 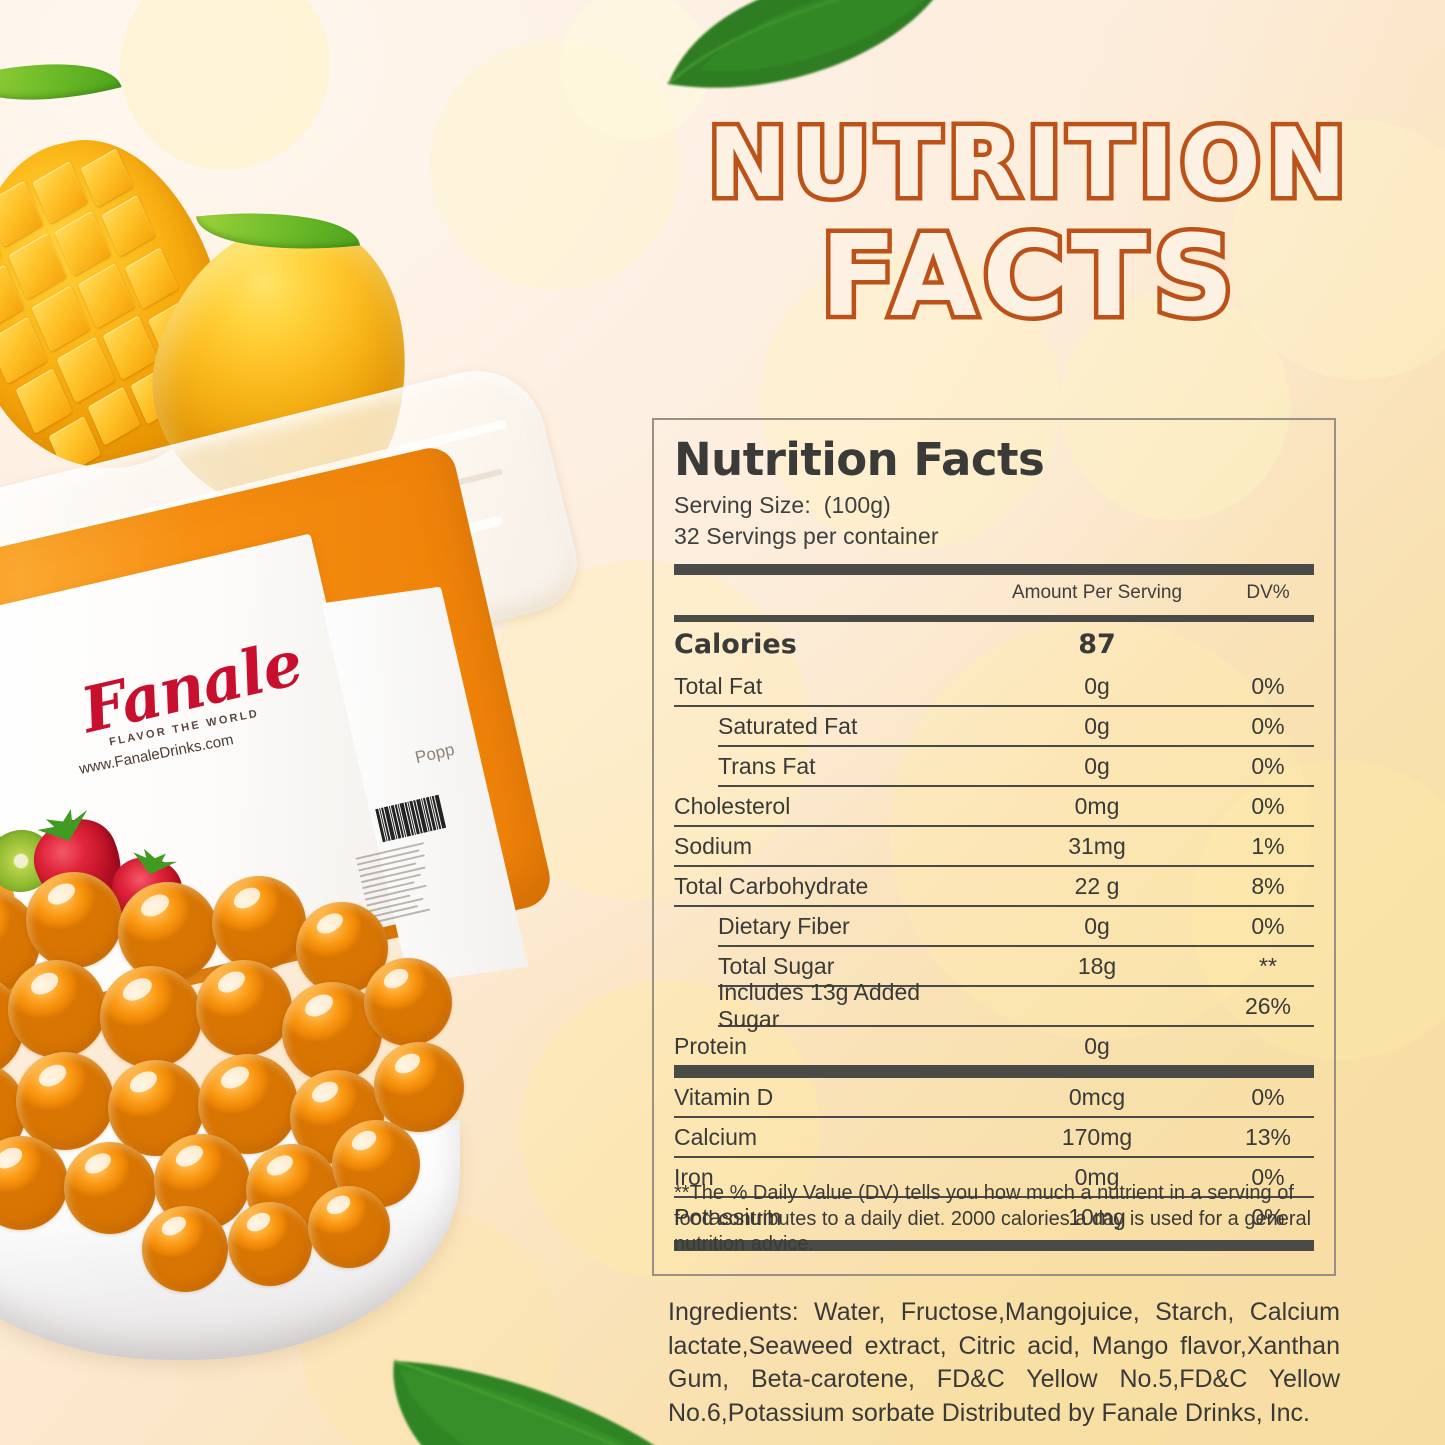 What do you see at coordinates (61, 82) in the screenshot?
I see `mango-leaf` at bounding box center [61, 82].